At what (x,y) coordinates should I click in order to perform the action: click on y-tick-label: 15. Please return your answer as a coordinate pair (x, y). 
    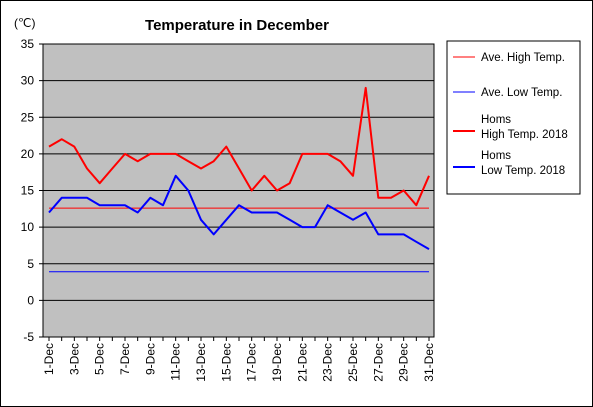
    Looking at the image, I should click on (28, 191).